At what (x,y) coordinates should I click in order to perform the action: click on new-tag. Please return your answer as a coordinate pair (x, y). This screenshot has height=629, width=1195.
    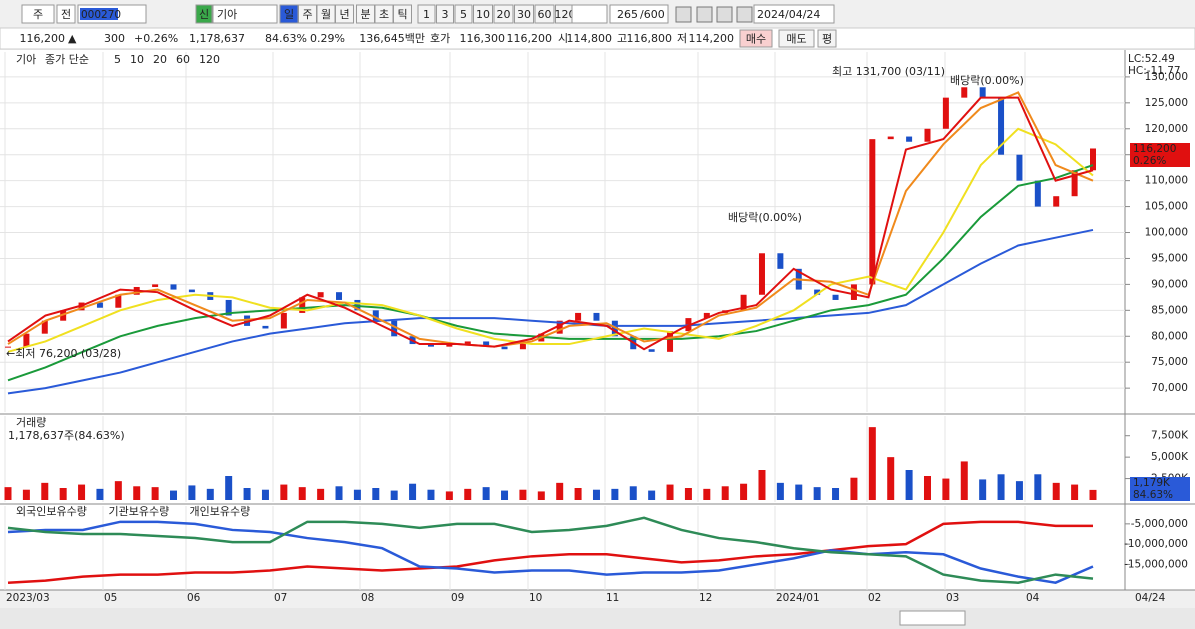
    Looking at the image, I should click on (204, 14).